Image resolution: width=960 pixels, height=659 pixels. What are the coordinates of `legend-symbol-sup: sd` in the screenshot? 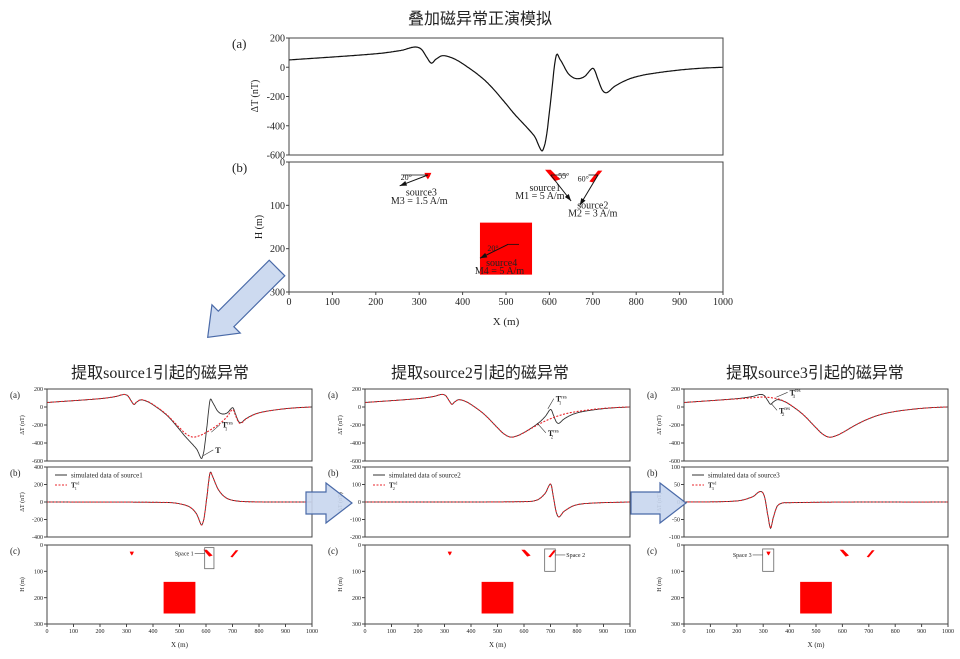 It's located at (715, 483).